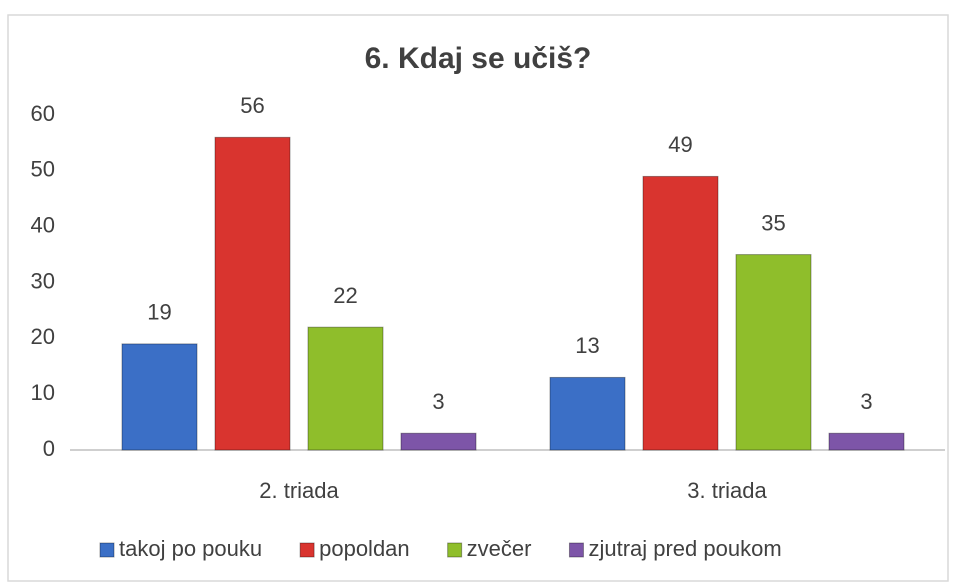 The width and height of the screenshot is (957, 585). Describe the element at coordinates (43, 336) in the screenshot. I see `y-tick-label: 20` at that location.